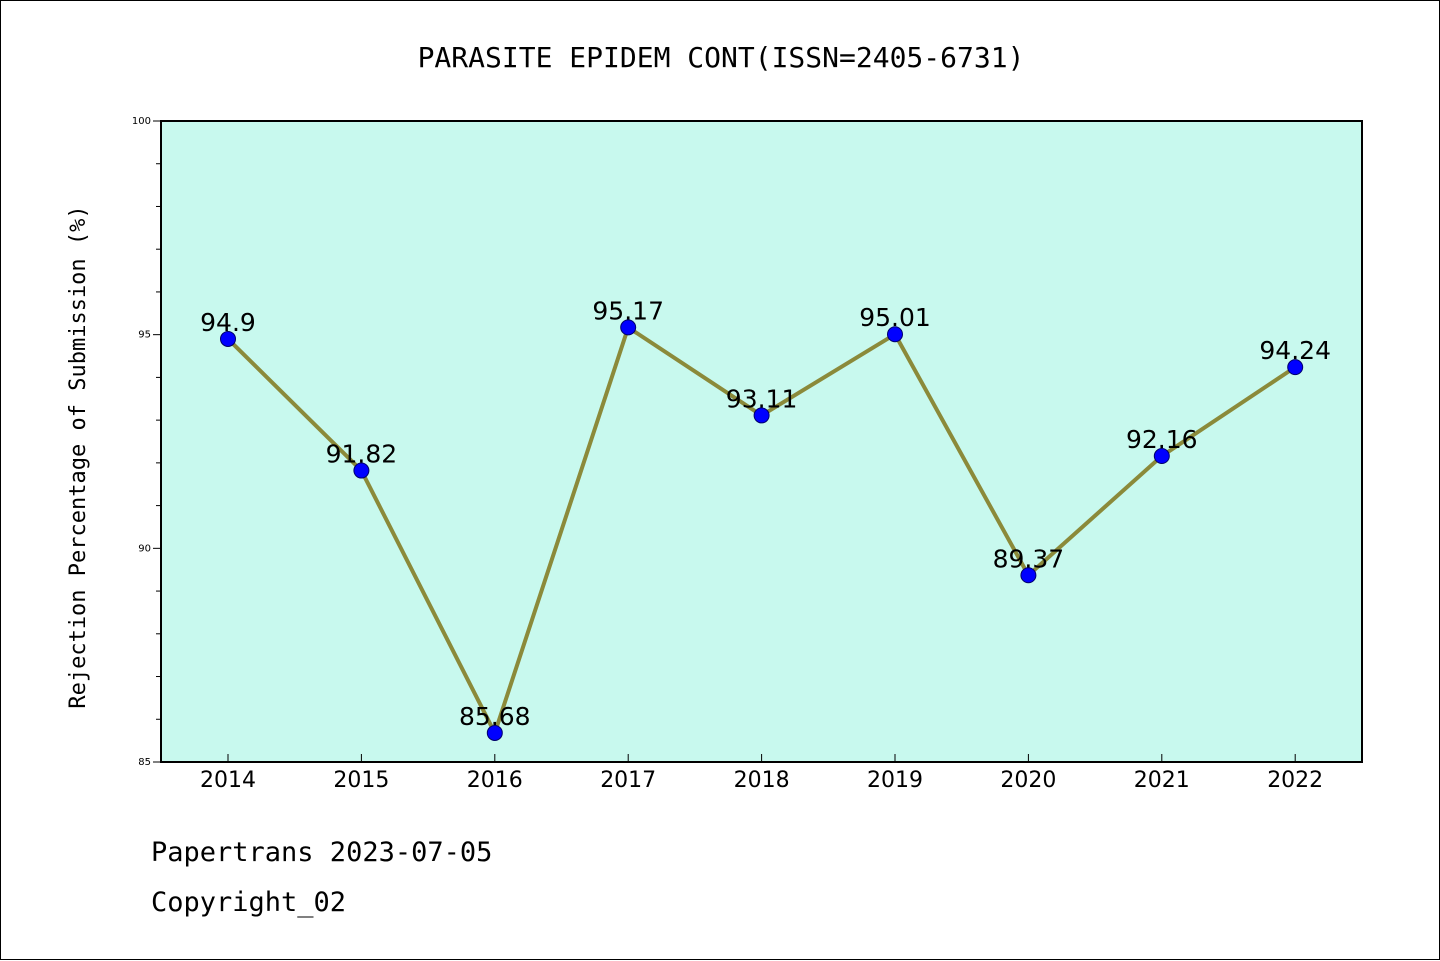 The height and width of the screenshot is (961, 1440). What do you see at coordinates (322, 852) in the screenshot?
I see `footer-date: Papertrans 2023-07-05` at bounding box center [322, 852].